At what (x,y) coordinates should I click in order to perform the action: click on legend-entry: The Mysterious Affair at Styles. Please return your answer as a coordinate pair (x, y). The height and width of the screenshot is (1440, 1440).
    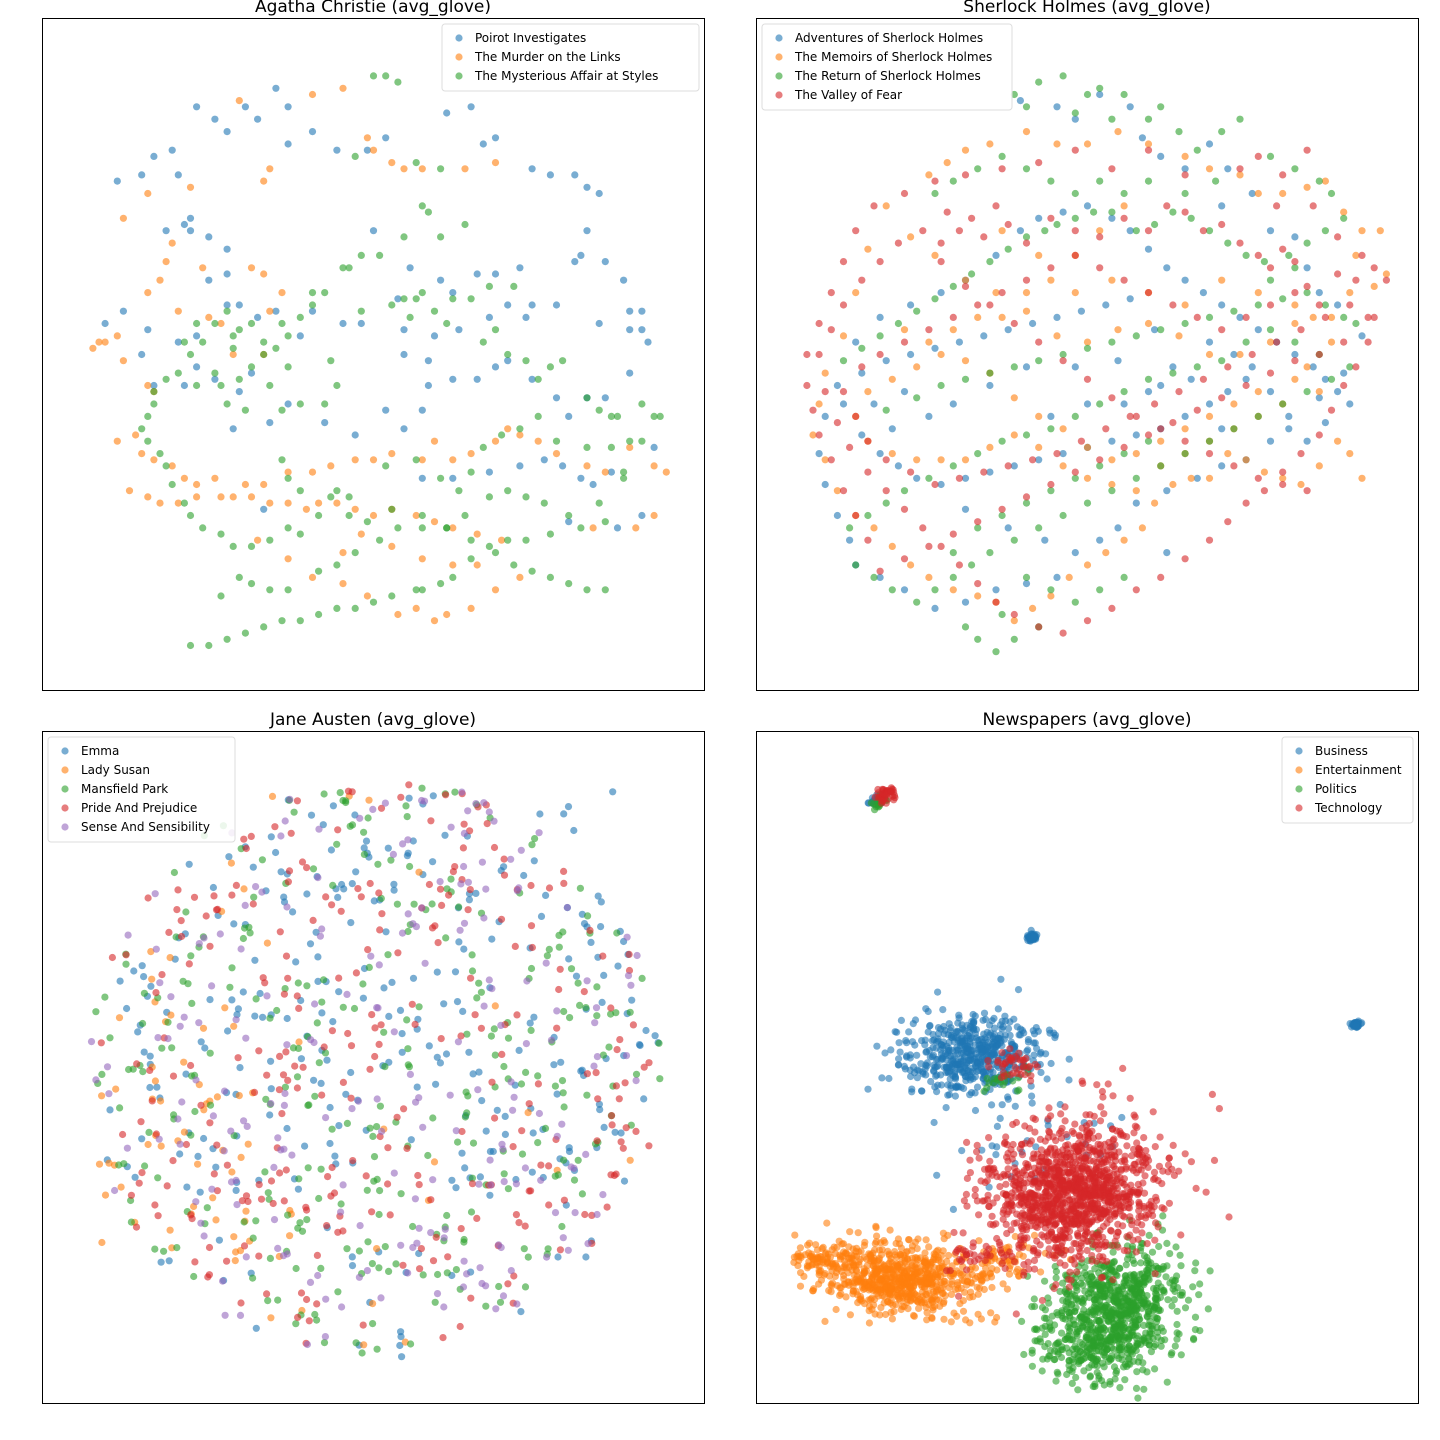
    Looking at the image, I should click on (566, 76).